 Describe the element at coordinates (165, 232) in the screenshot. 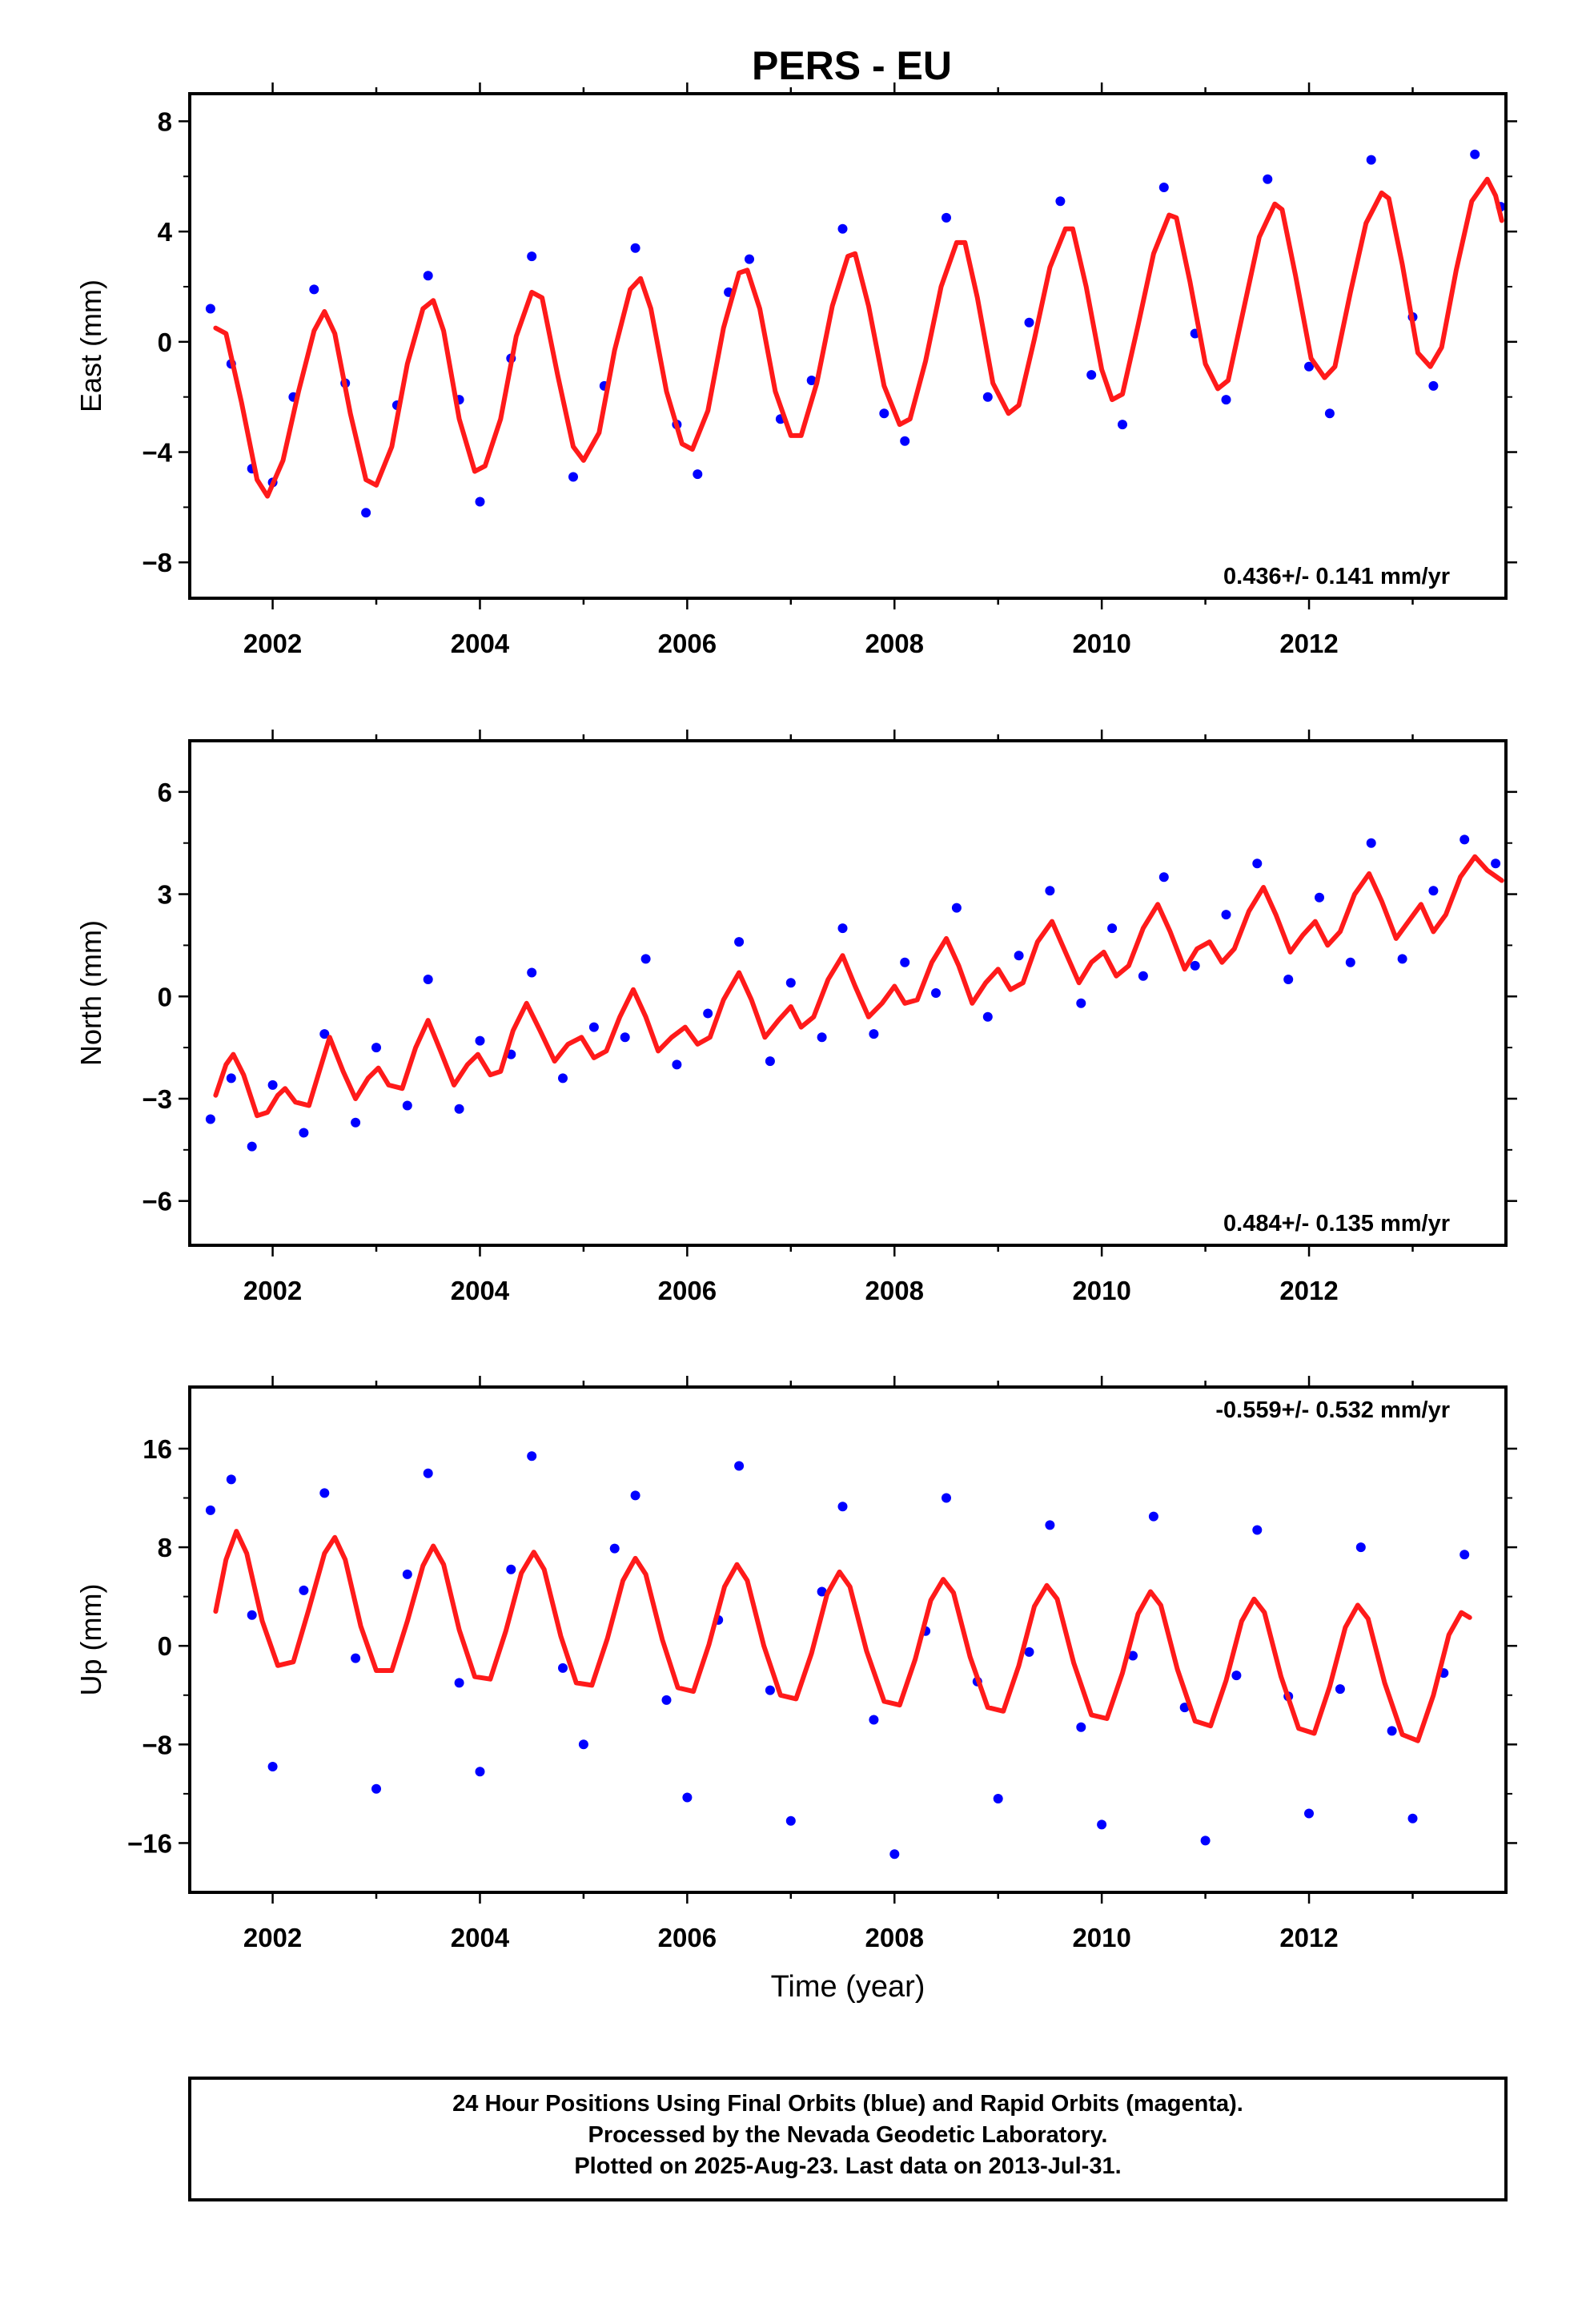

I see `east-ytick-label: 4` at that location.